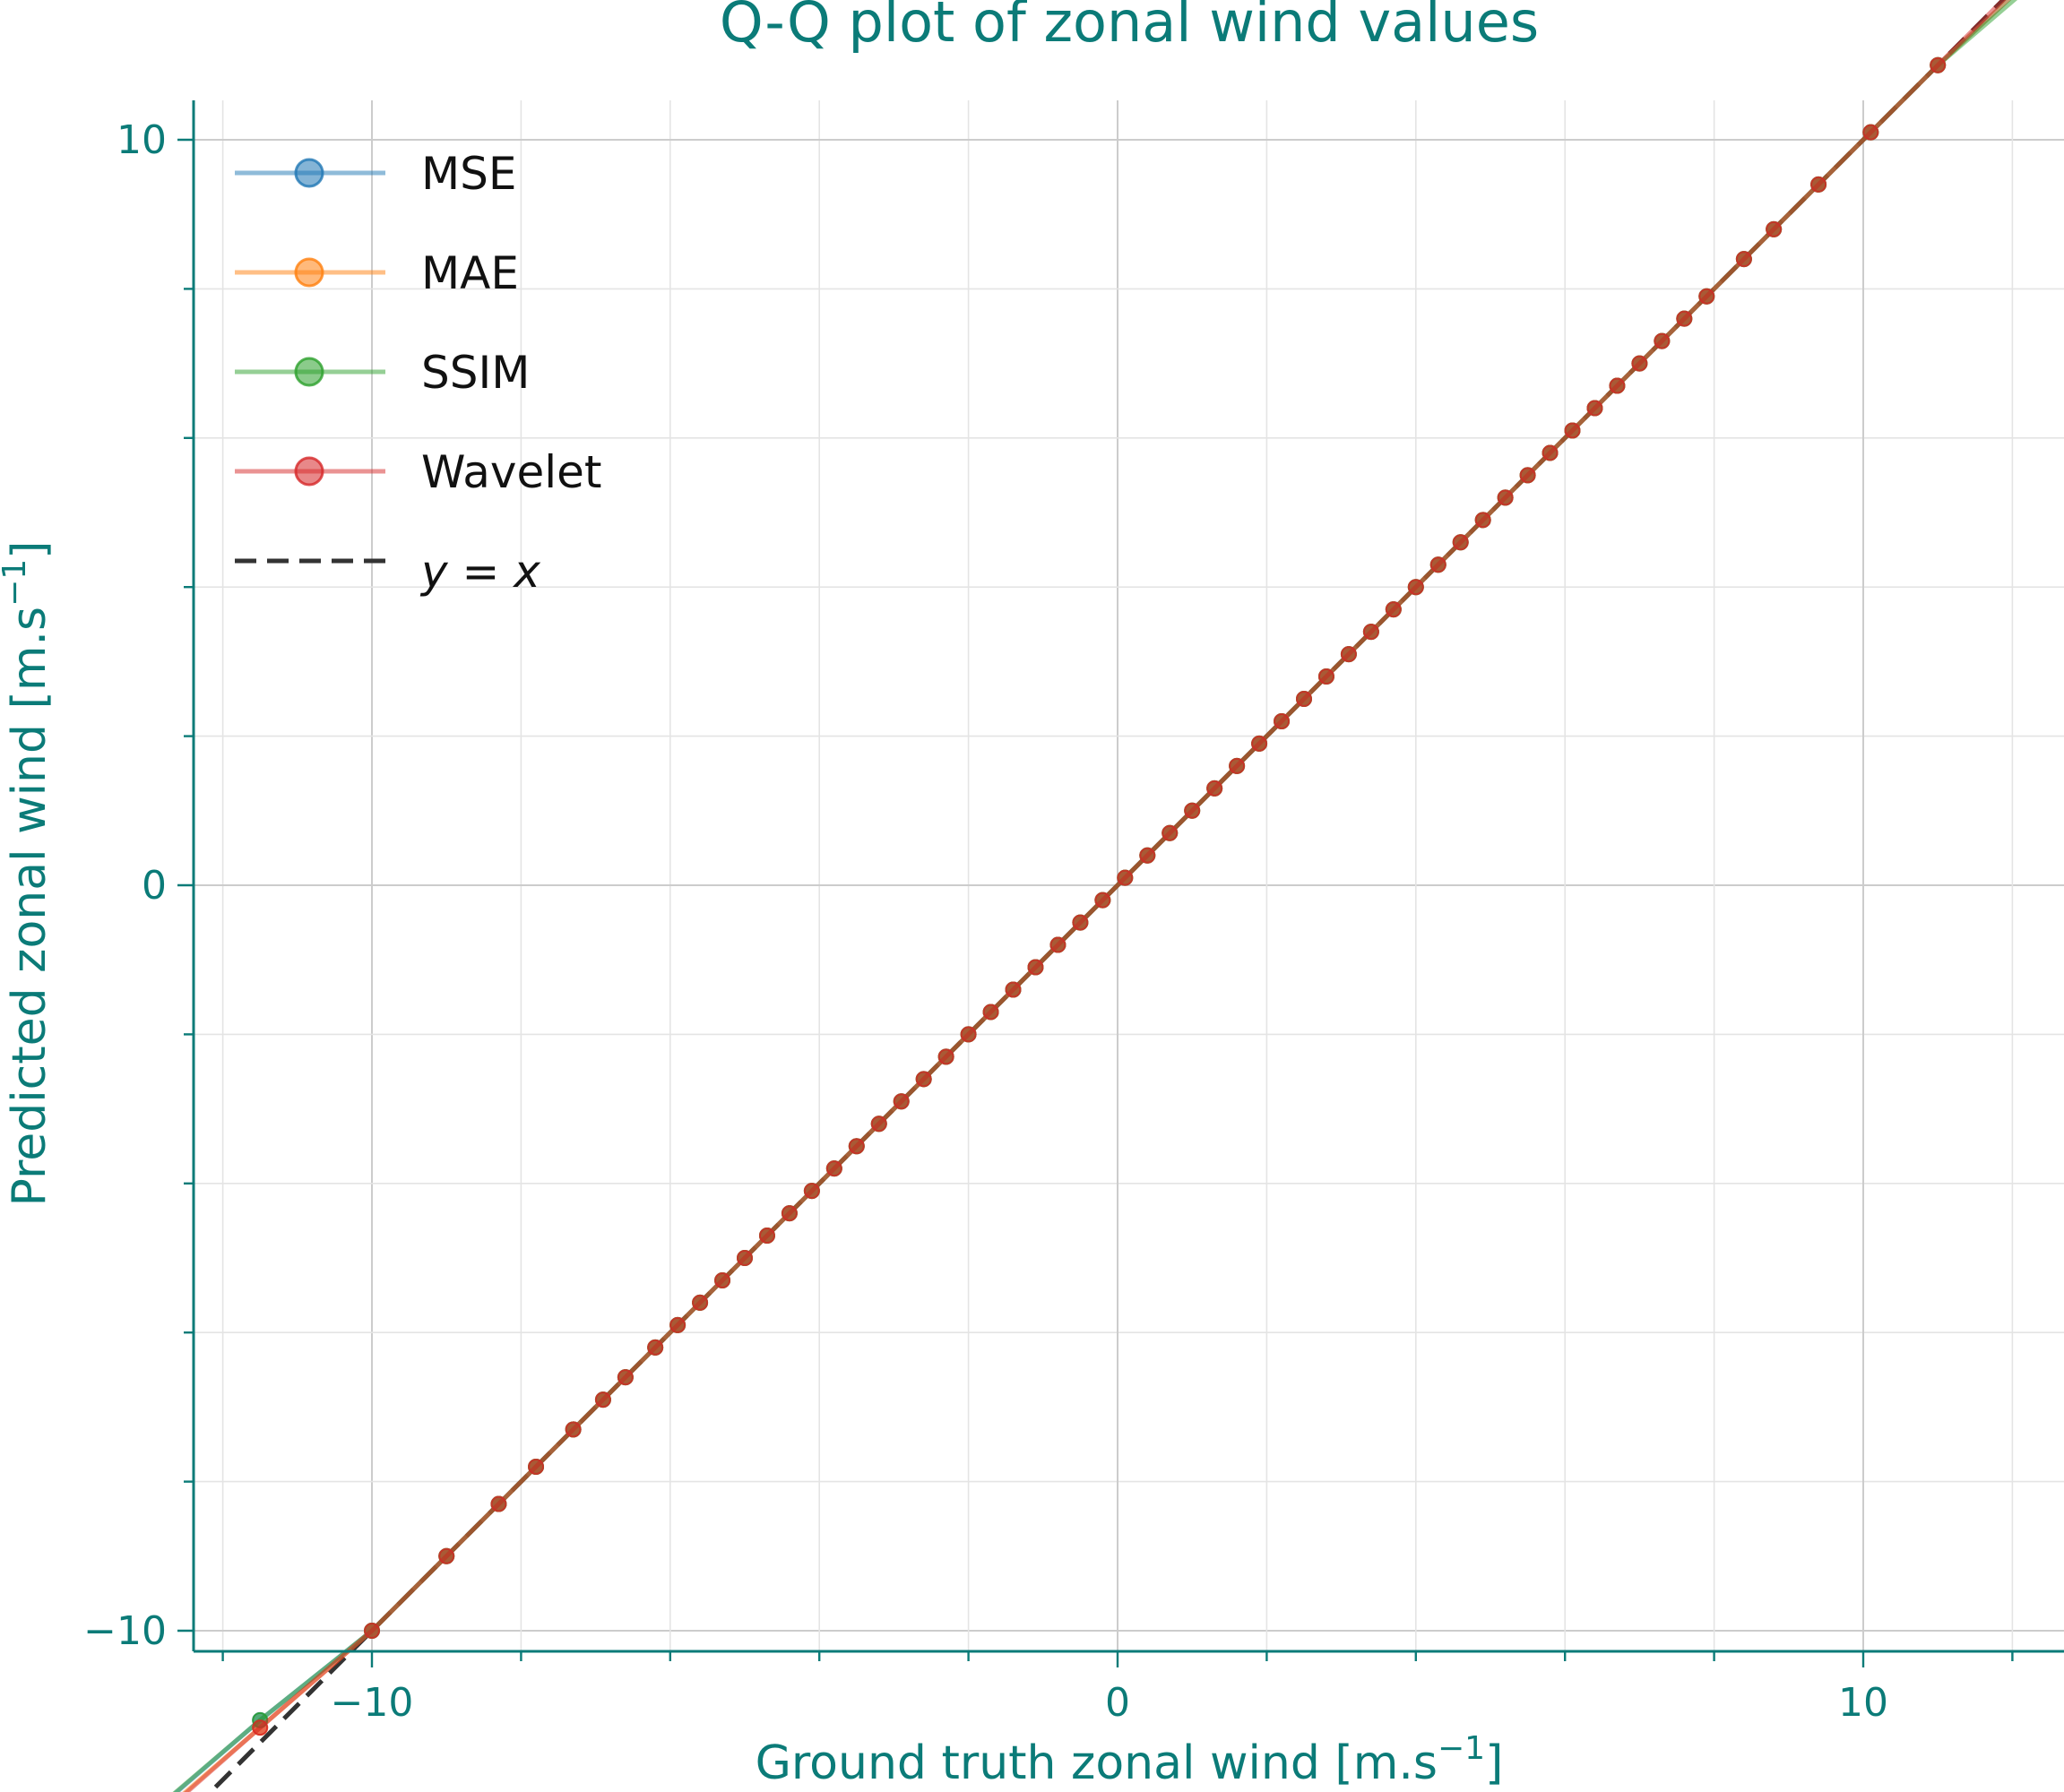  What do you see at coordinates (1130, 1760) in the screenshot?
I see `x-axis-label: Ground truth zonal wind [m.s−1]` at bounding box center [1130, 1760].